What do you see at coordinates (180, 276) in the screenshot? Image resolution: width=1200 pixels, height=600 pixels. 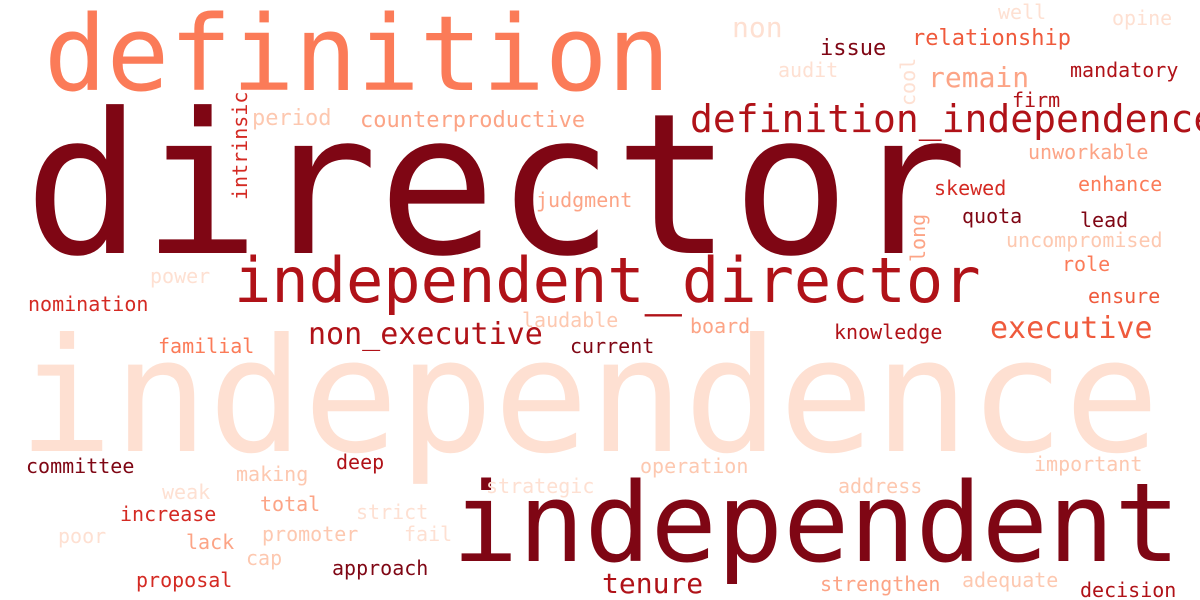 I see `word-power: power` at bounding box center [180, 276].